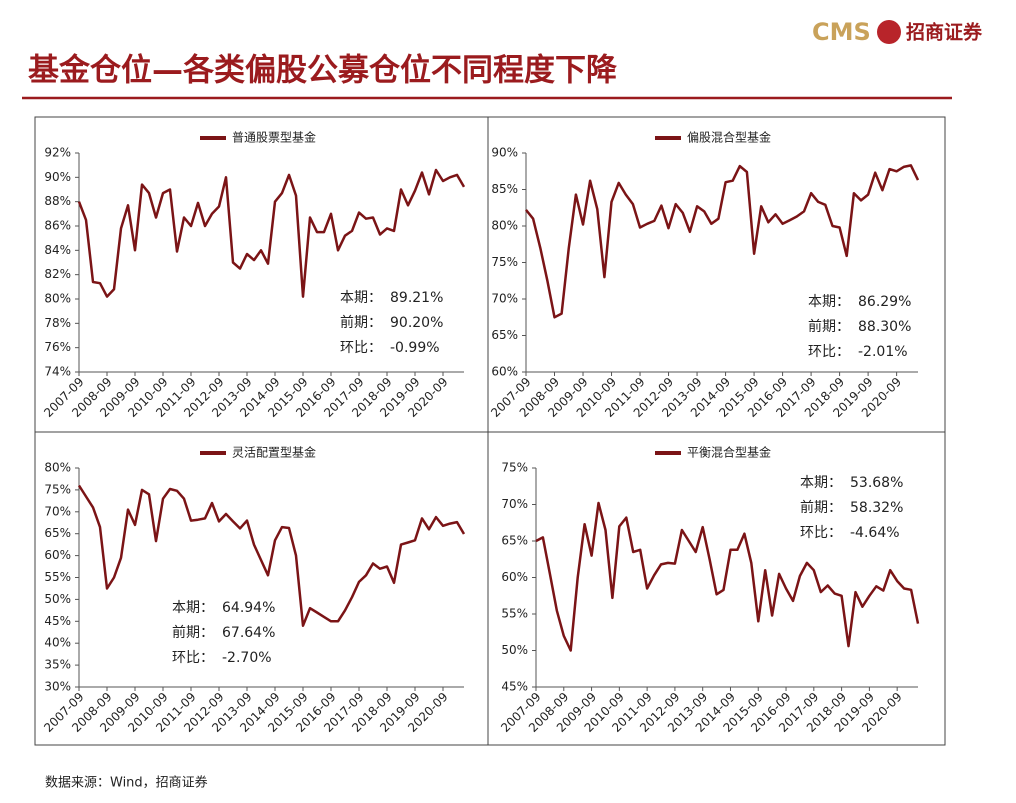 Image resolution: width=1016 pixels, height=803 pixels. Describe the element at coordinates (248, 608) in the screenshot. I see `stat-value: 64.94%` at that location.